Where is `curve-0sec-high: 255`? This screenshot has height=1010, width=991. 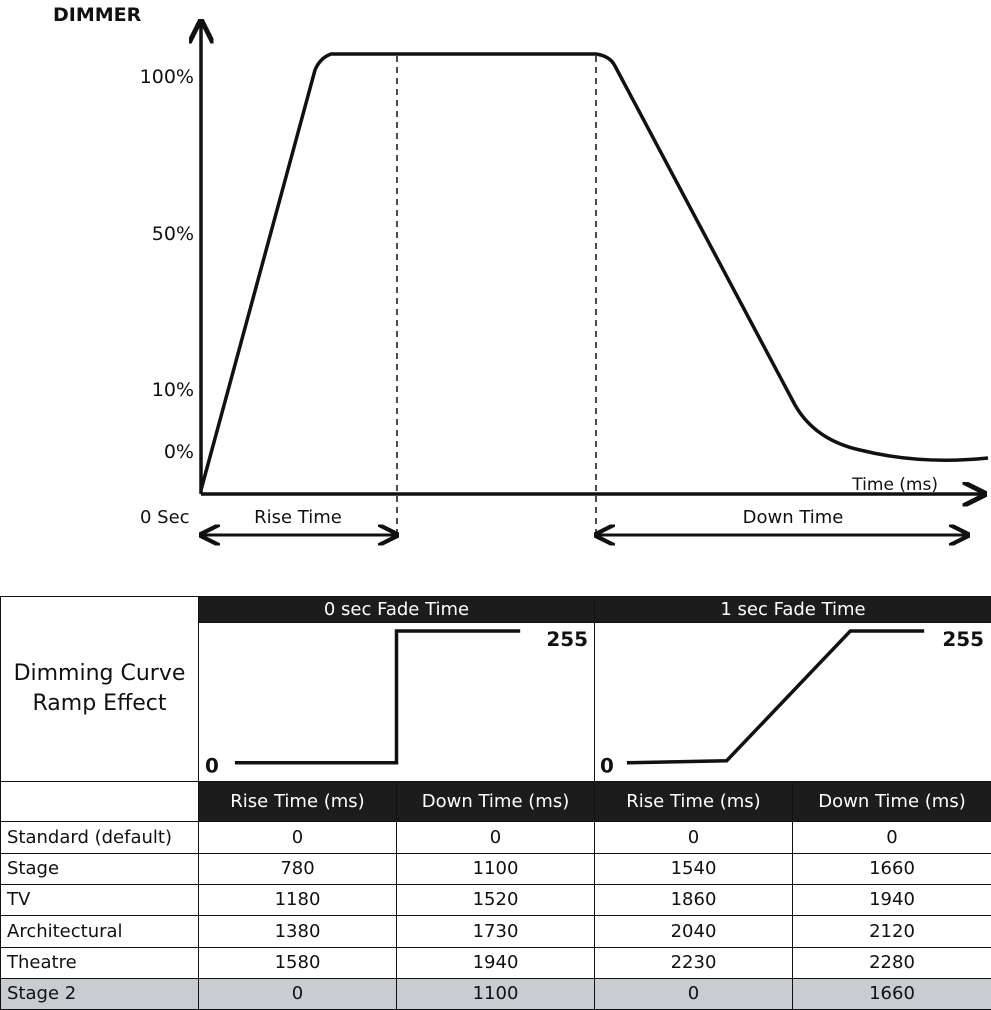
curve-0sec-high: 255 is located at coordinates (567, 639).